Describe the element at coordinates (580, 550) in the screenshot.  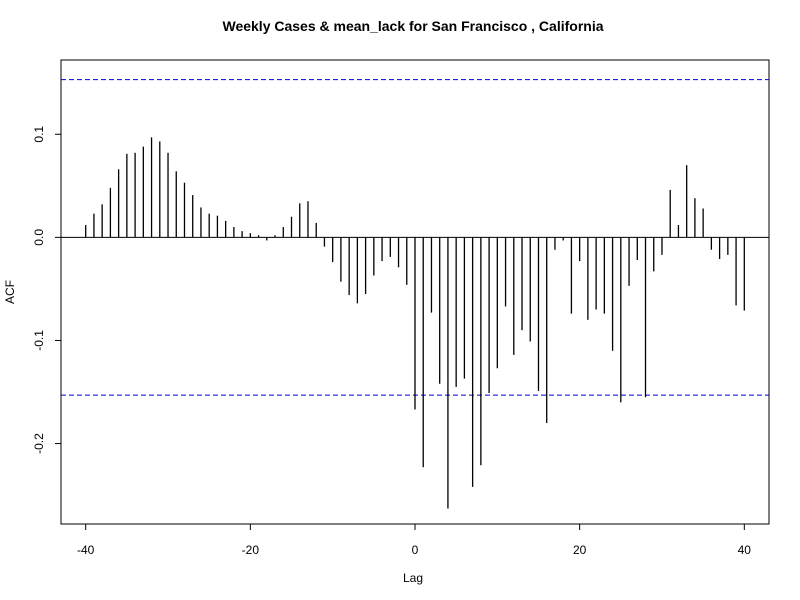
I see `x-tick-label: 20` at that location.